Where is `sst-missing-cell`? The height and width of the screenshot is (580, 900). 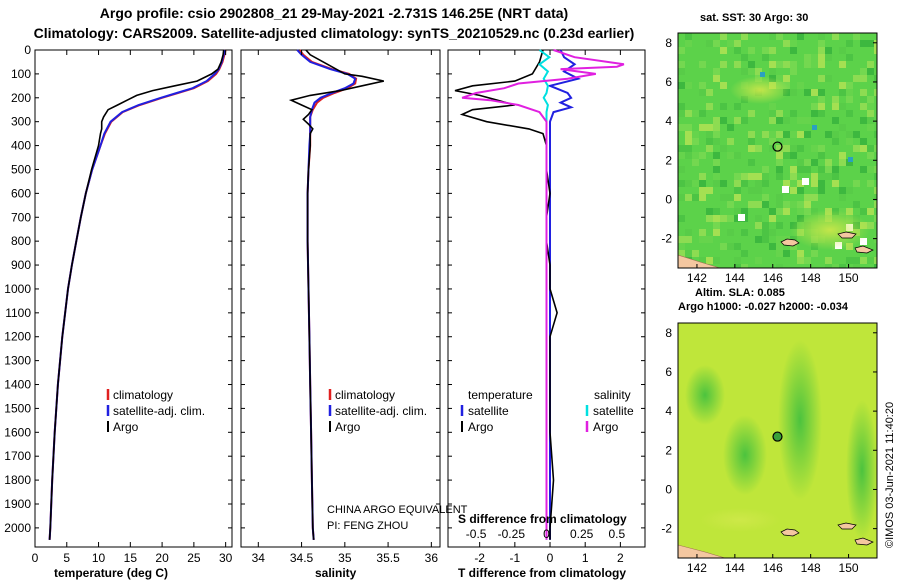 sst-missing-cell is located at coordinates (785, 189).